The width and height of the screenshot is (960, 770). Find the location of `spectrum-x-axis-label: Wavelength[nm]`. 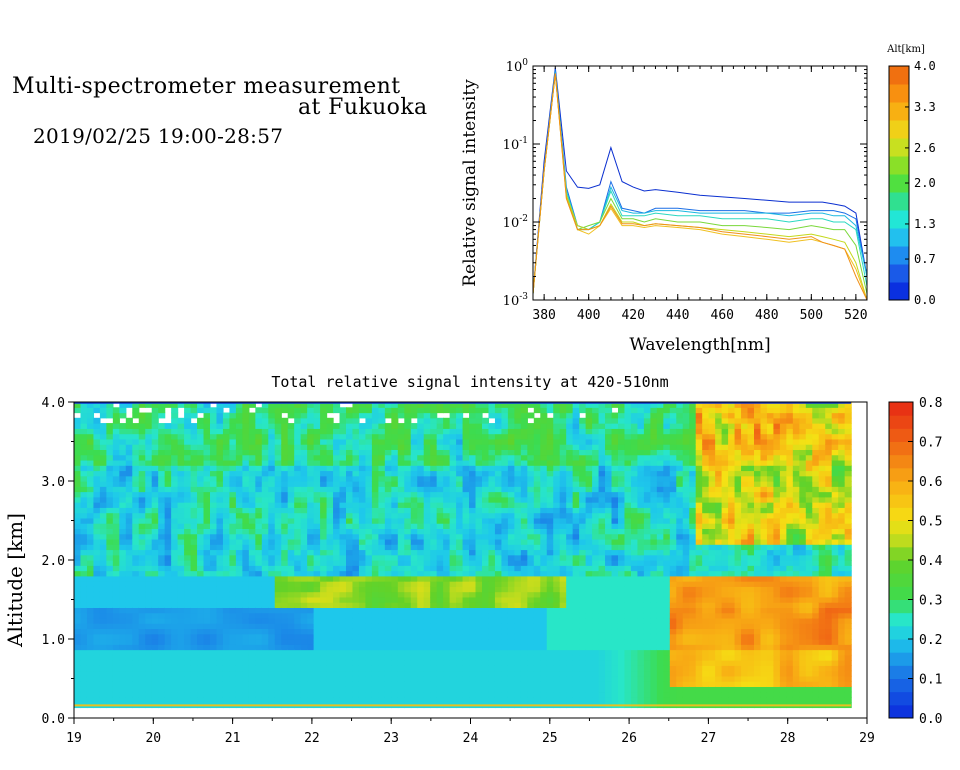

spectrum-x-axis-label: Wavelength[nm] is located at coordinates (699, 345).